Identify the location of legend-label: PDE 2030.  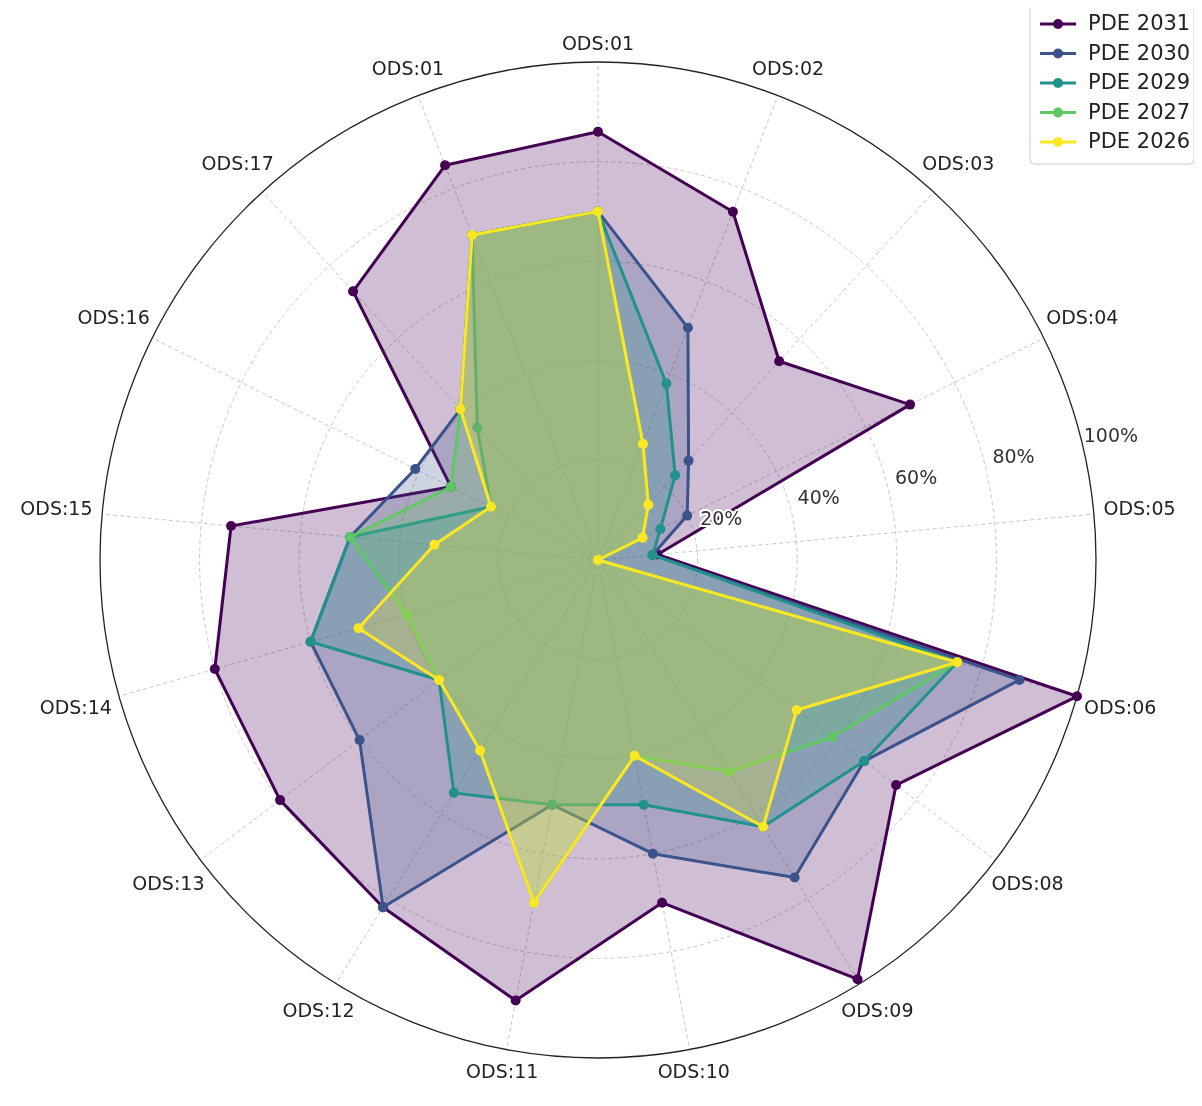
(1139, 52).